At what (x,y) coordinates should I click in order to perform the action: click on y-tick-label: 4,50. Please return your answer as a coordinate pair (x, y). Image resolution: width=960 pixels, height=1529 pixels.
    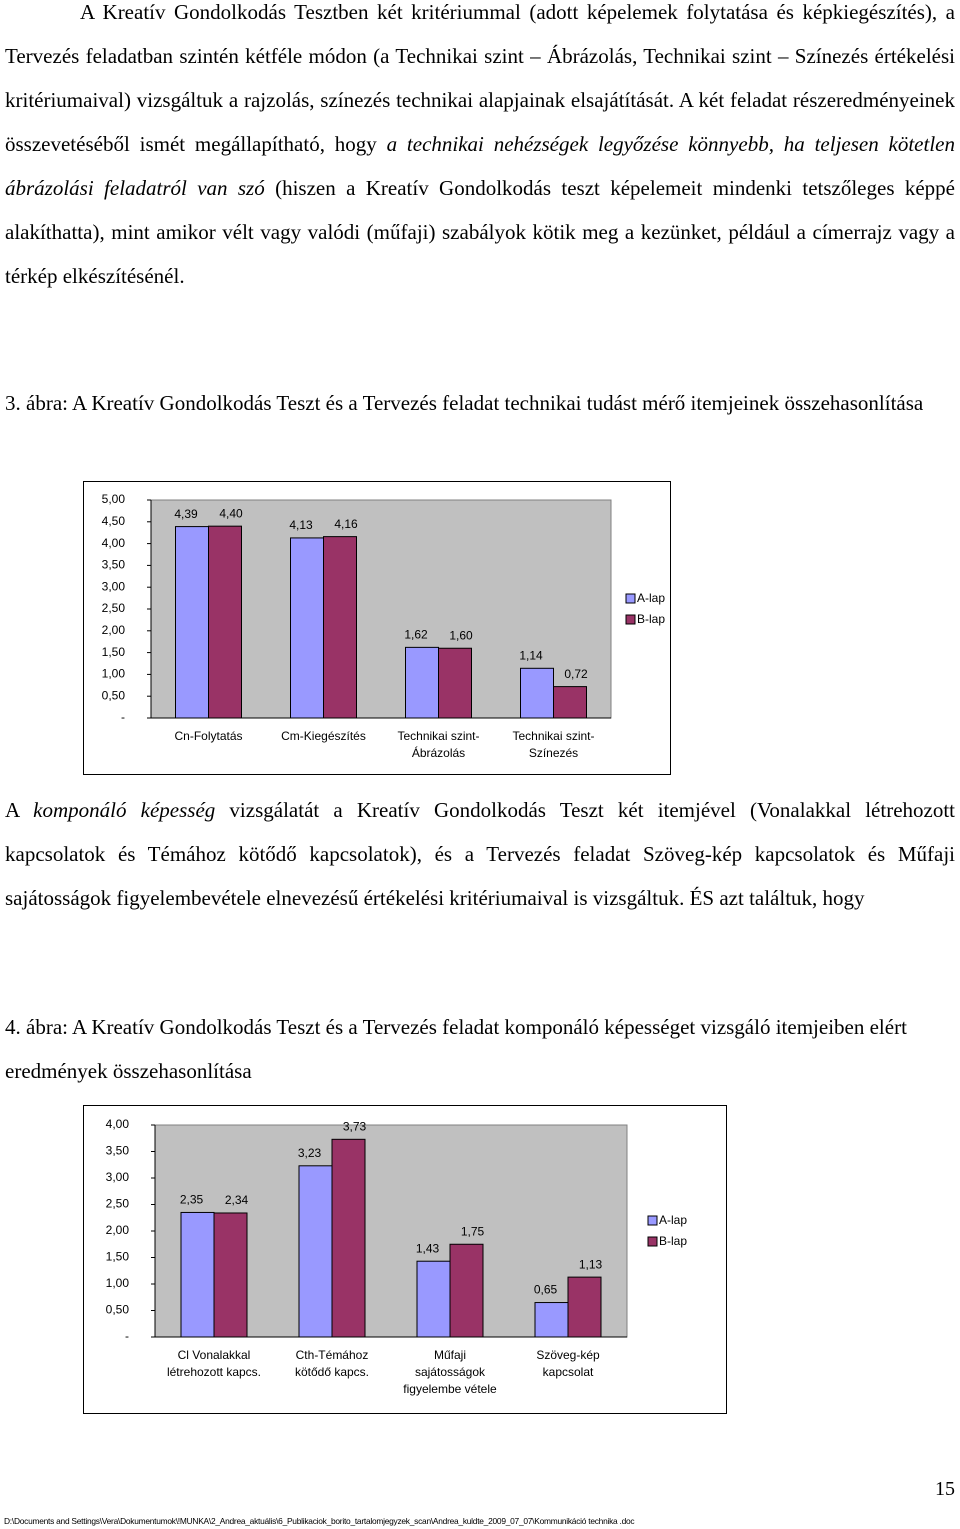
    Looking at the image, I should click on (114, 521).